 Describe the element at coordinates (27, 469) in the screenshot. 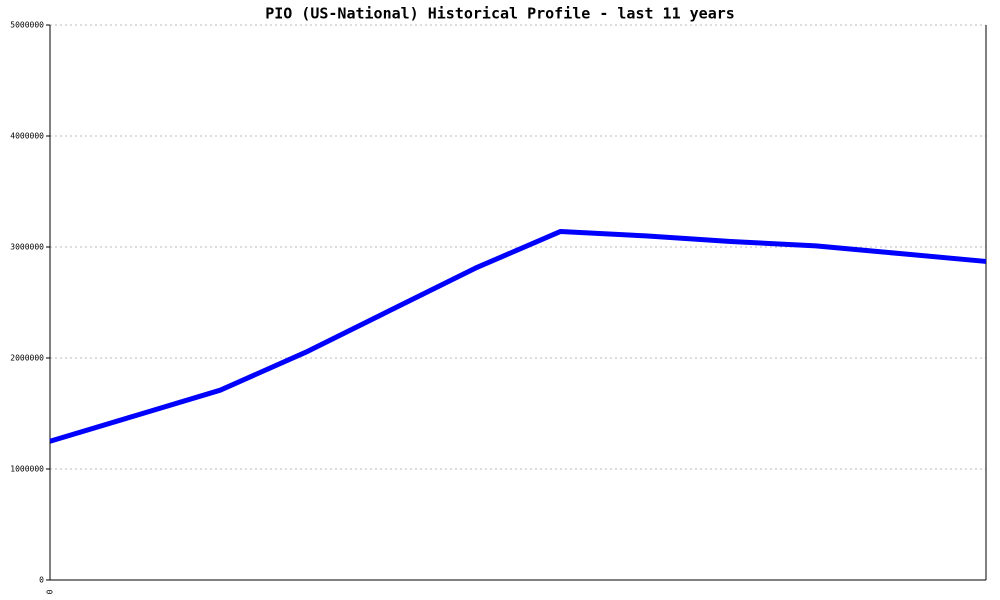

I see `y-tick-label: 1000000` at that location.